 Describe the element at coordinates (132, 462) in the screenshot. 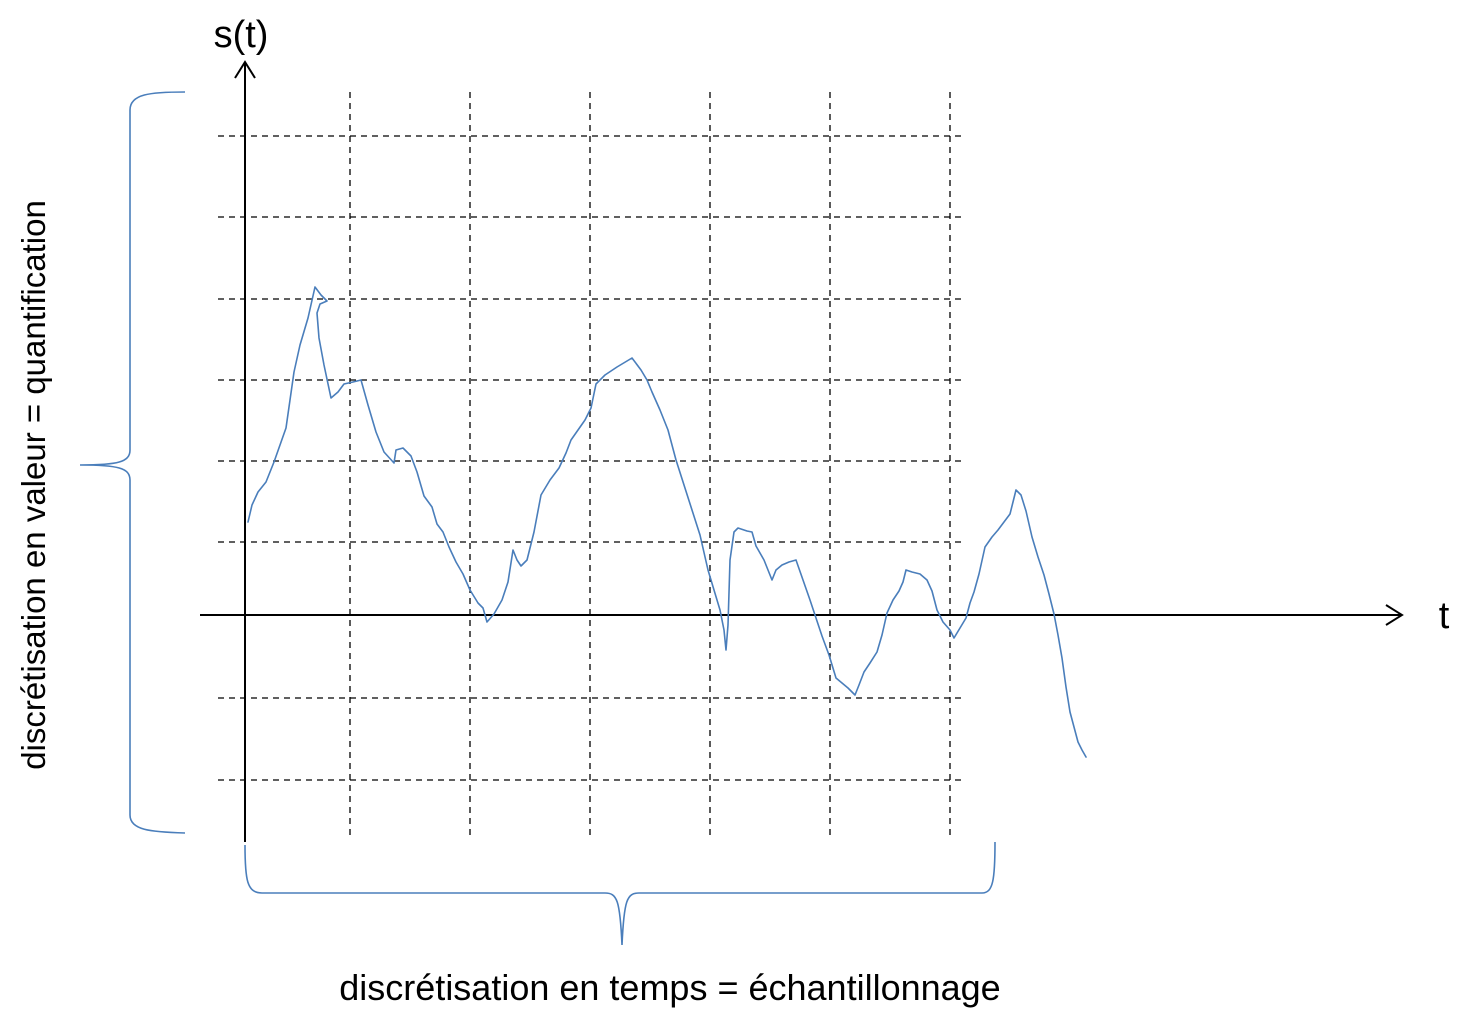

I see `quantization-brace` at that location.